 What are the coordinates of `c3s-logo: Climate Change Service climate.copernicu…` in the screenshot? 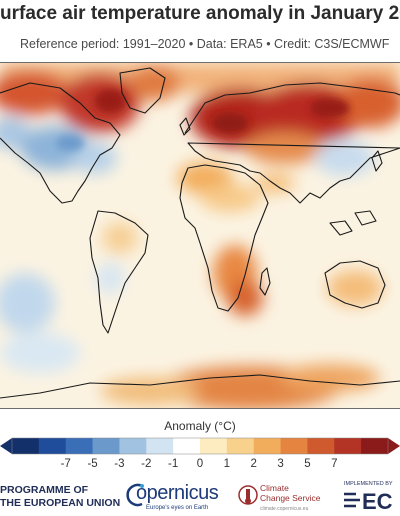 It's located at (283, 498).